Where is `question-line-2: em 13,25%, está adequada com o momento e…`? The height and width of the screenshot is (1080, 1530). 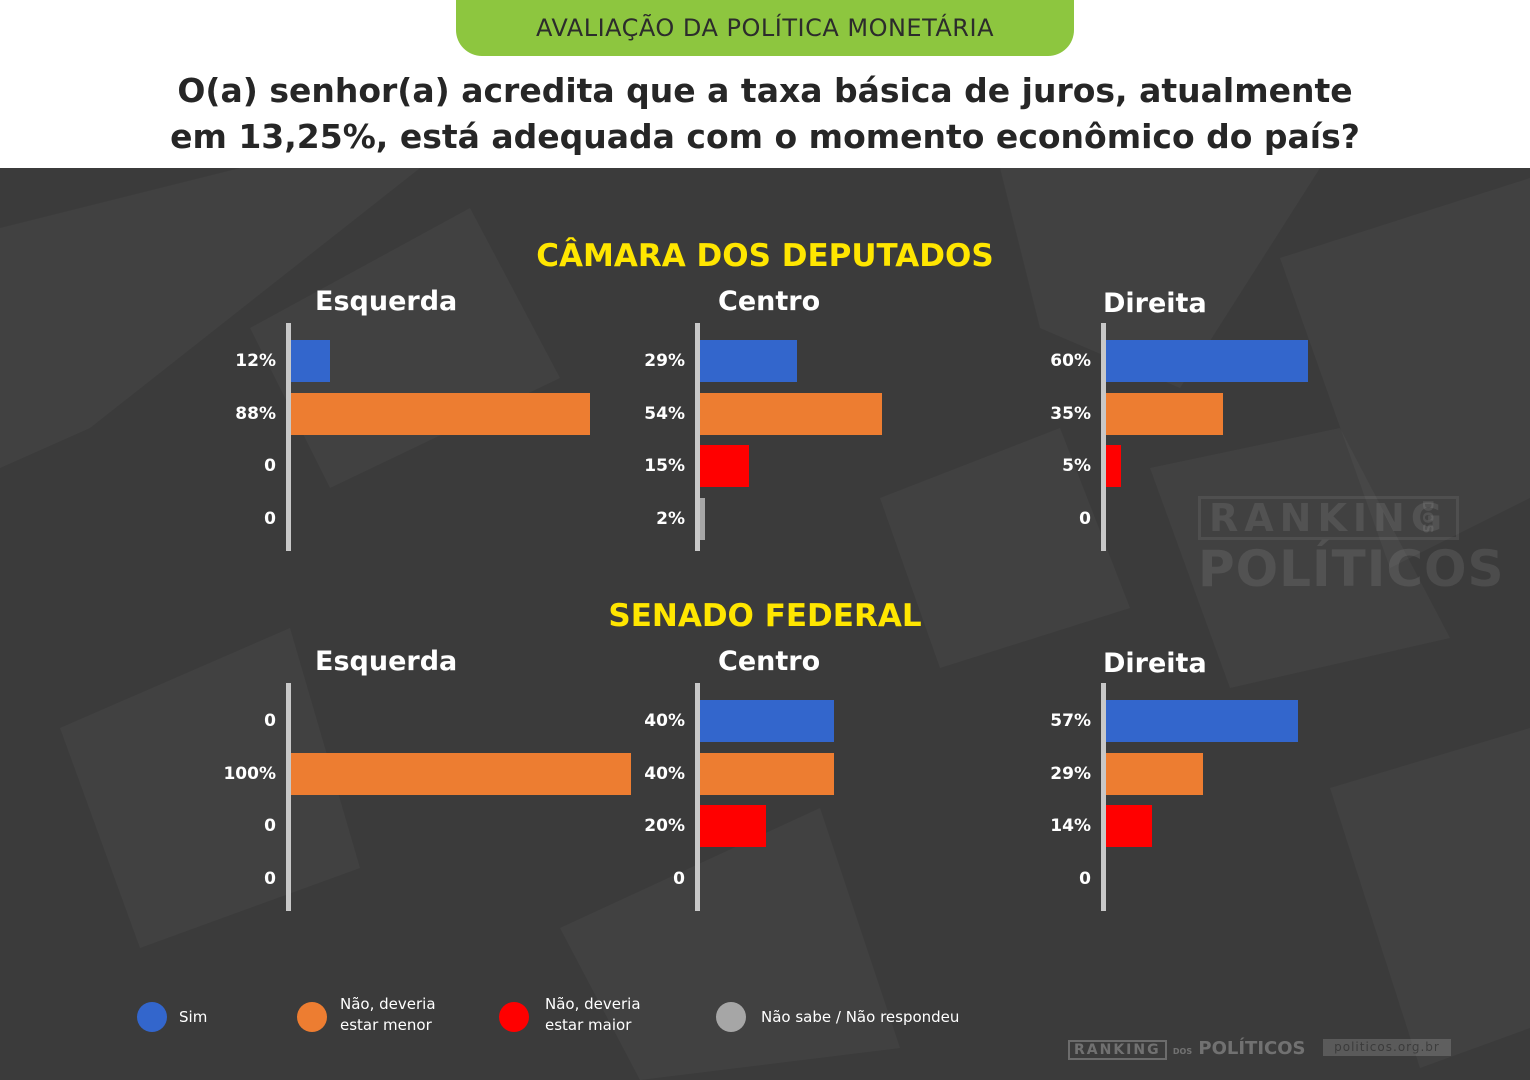 question-line-2: em 13,25%, está adequada com o momento e… is located at coordinates (765, 136).